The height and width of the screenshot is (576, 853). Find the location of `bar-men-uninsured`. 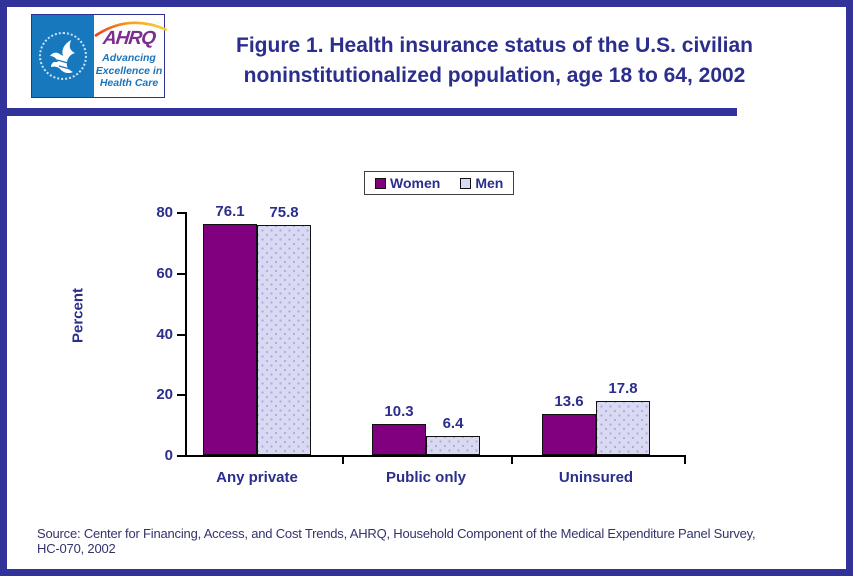

bar-men-uninsured is located at coordinates (623, 428).